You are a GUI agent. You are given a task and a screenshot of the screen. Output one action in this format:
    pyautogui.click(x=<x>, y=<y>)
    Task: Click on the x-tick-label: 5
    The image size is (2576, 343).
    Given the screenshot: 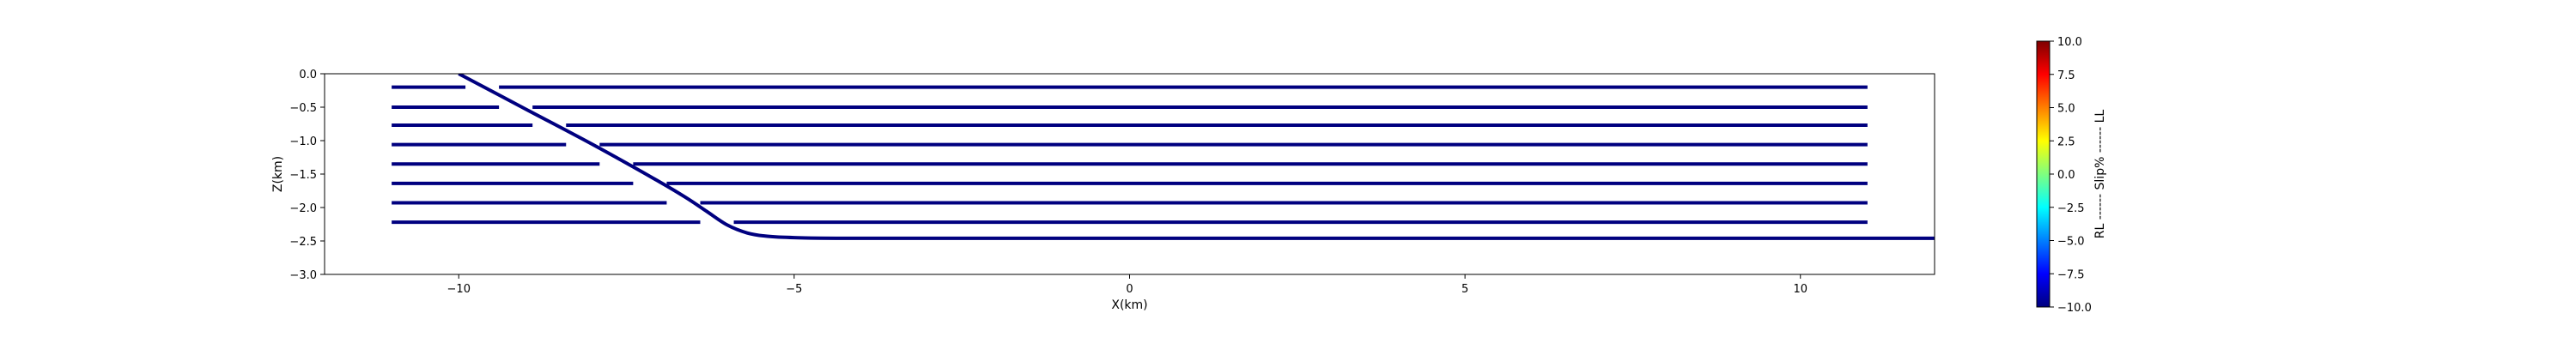 What is the action you would take?
    pyautogui.click(x=1464, y=290)
    